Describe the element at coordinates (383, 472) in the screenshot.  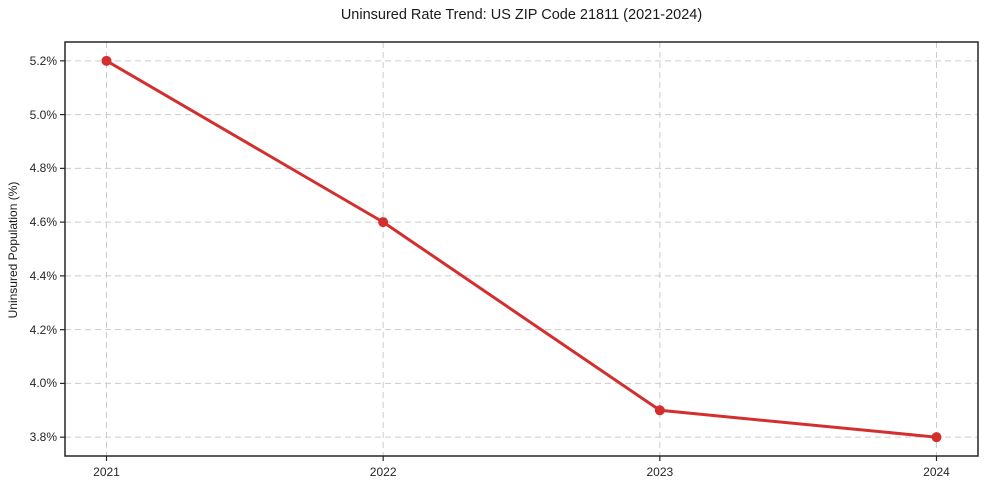
I see `x-tick-label-2022: 2022` at that location.